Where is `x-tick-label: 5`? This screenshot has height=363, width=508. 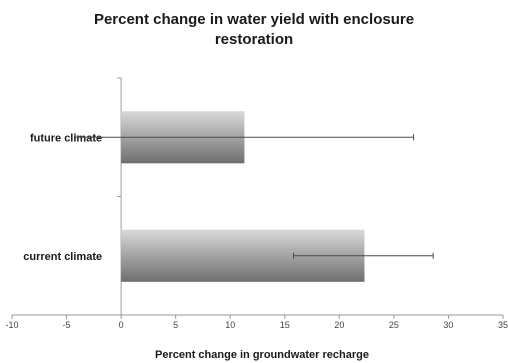
x-tick-label: 5 is located at coordinates (175, 325).